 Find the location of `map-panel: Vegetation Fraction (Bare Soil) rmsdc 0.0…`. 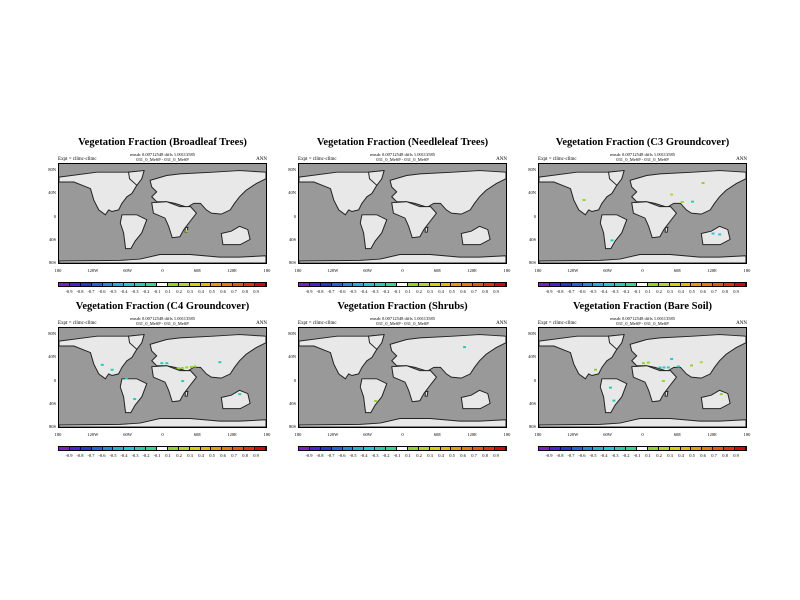

map-panel: Vegetation Fraction (Bare Soil) rmsdc 0.0… is located at coordinates (640, 379).